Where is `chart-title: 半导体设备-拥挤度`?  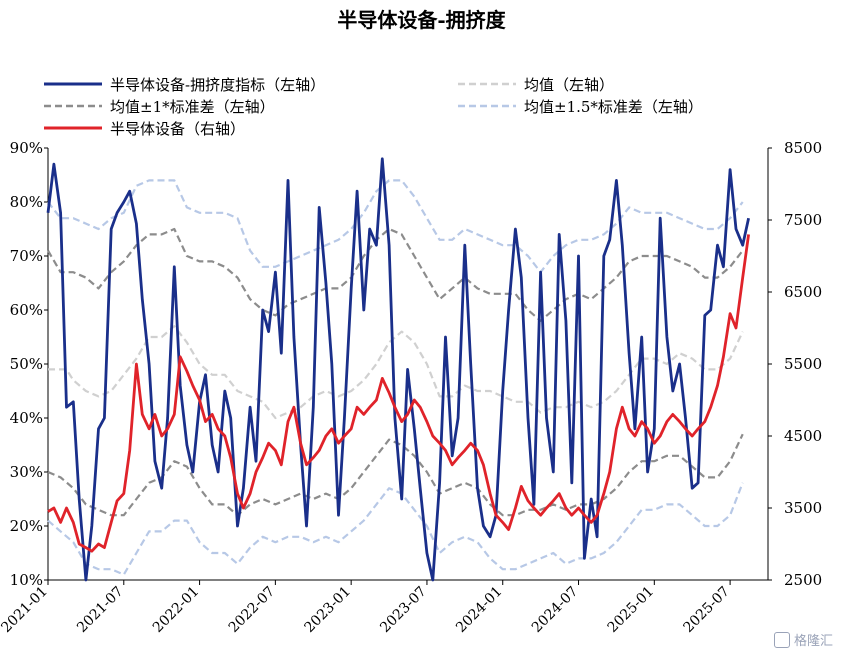
chart-title: 半导体设备-拥挤度 is located at coordinates (421, 20).